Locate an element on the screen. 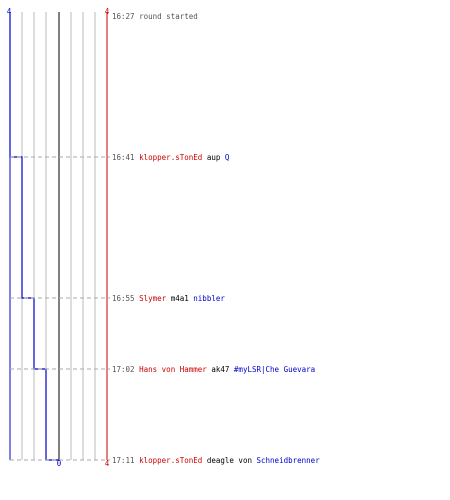 This screenshot has width=450, height=500. event-weapon: deagle von is located at coordinates (229, 460).